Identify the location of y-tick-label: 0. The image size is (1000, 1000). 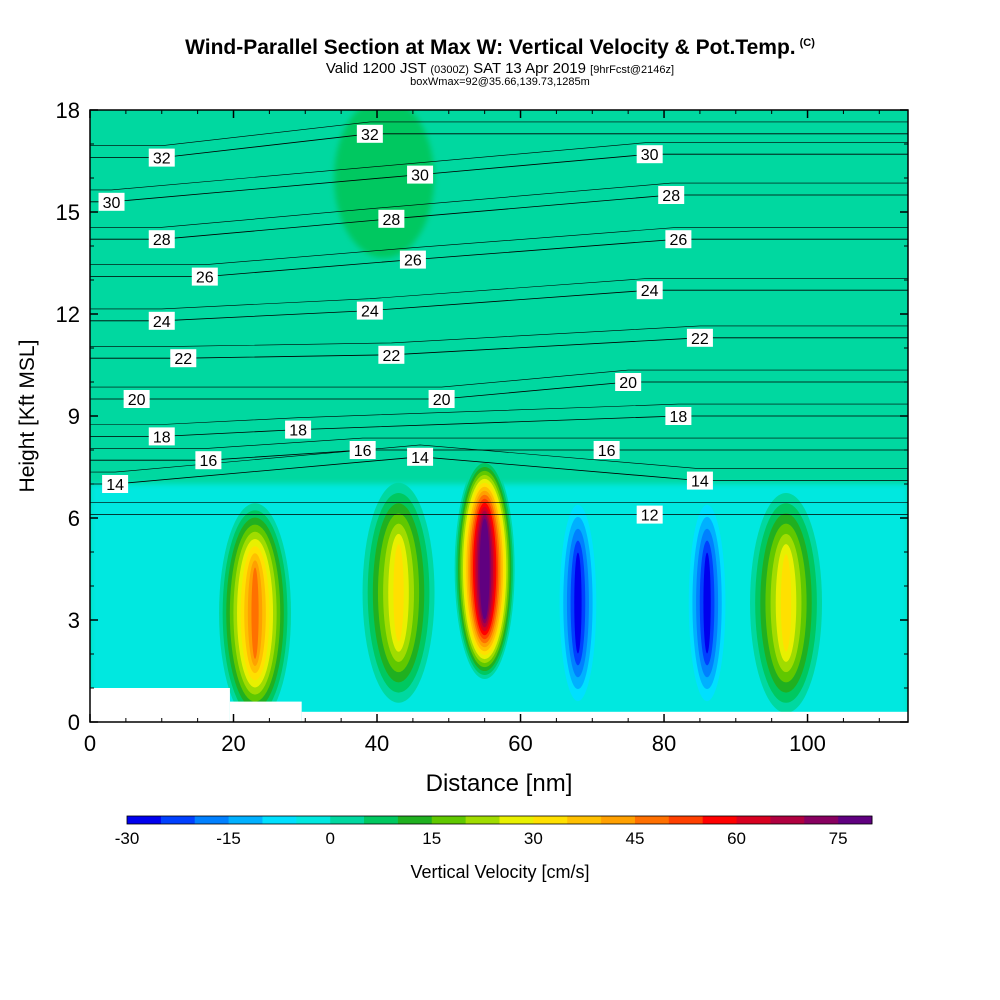
(74, 722).